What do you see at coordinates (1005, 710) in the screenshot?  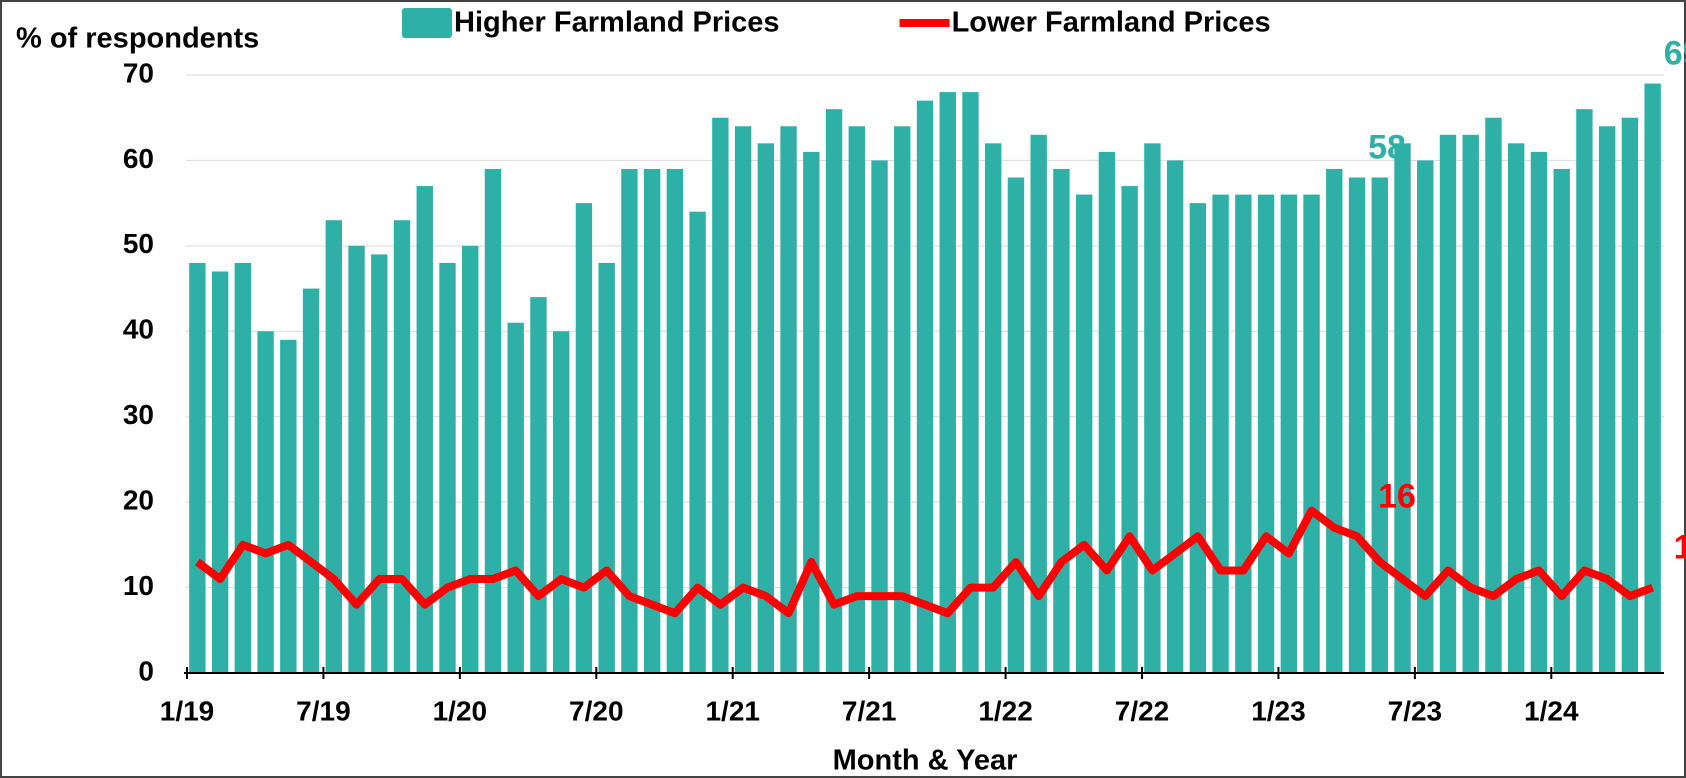 I see `x-tick-label: 1/22` at bounding box center [1005, 710].